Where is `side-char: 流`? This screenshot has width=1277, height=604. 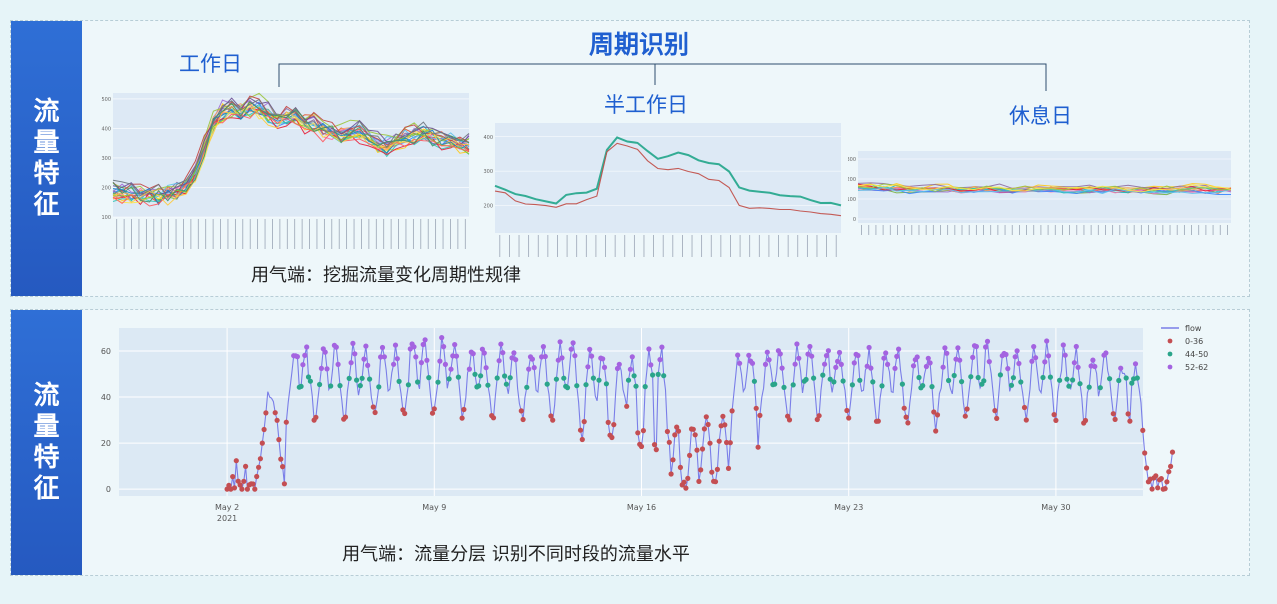
side-char: 流 is located at coordinates (46, 395).